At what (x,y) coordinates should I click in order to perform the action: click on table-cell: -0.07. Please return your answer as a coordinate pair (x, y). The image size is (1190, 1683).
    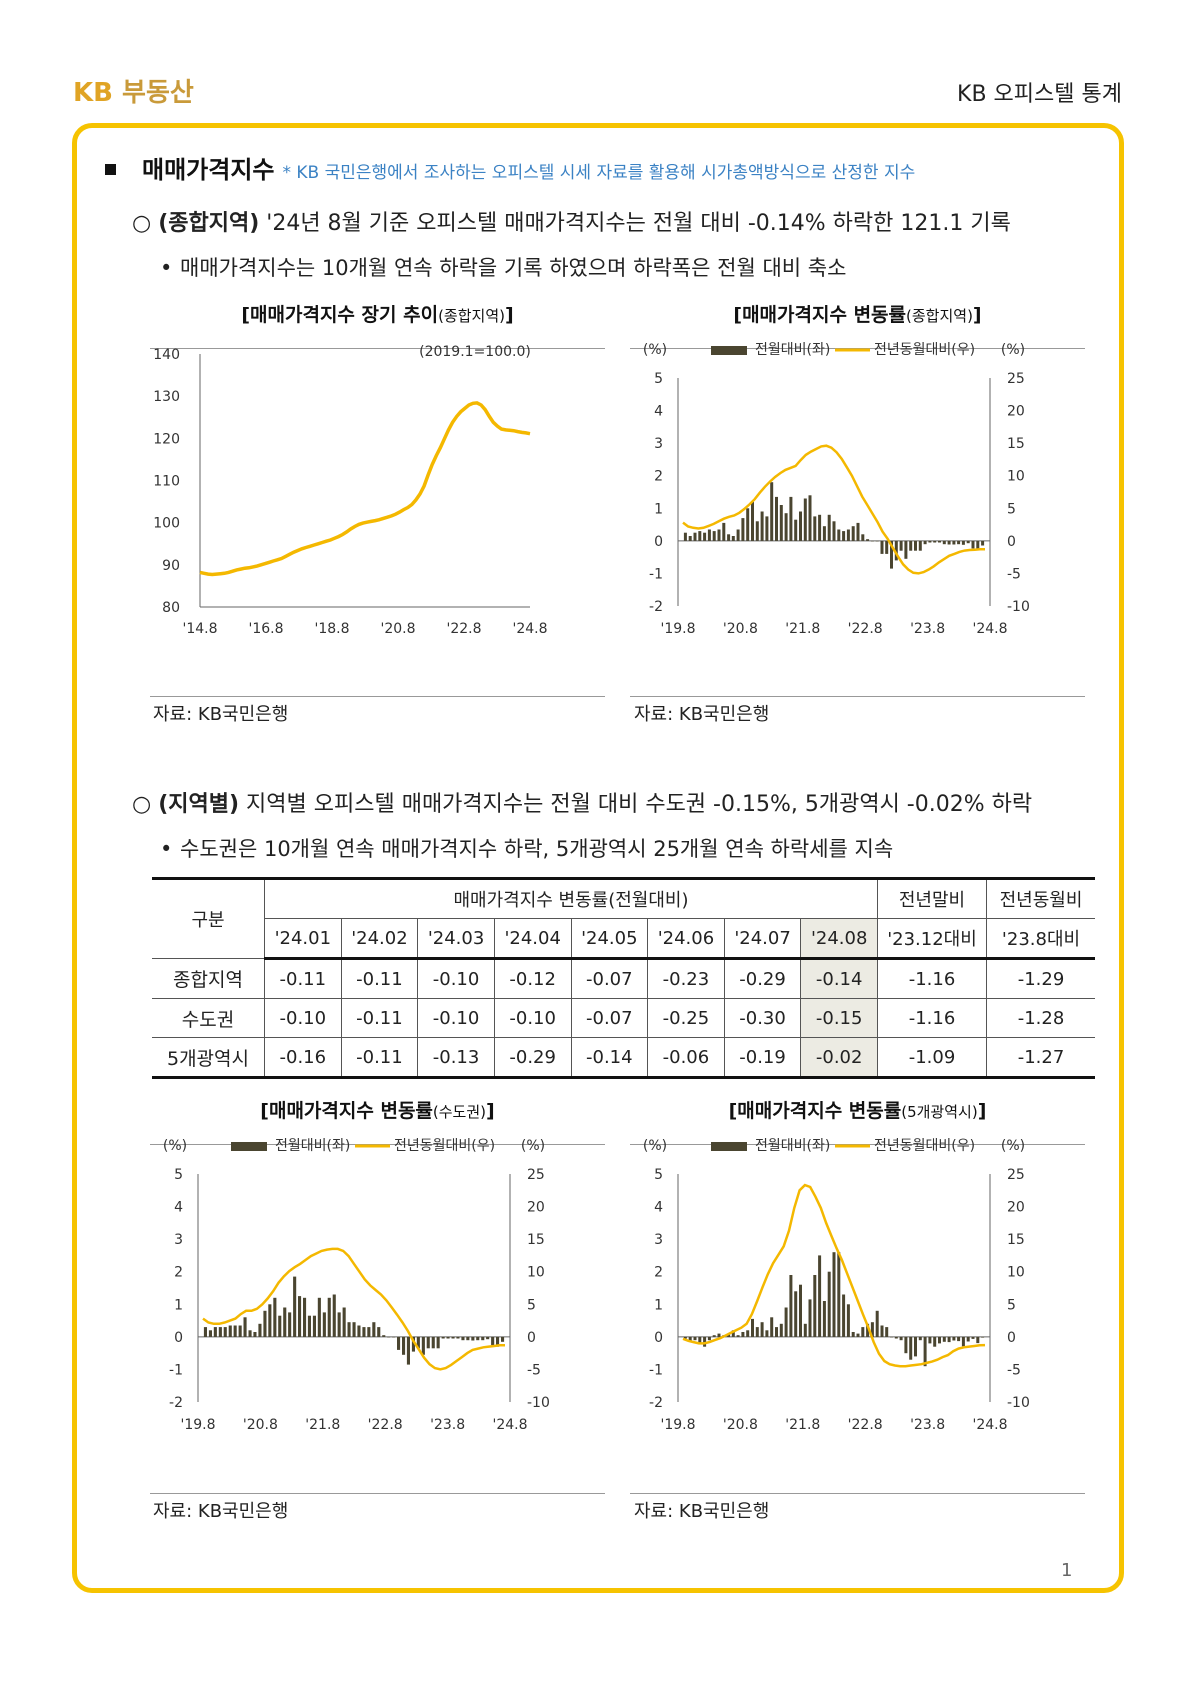
    Looking at the image, I should click on (609, 978).